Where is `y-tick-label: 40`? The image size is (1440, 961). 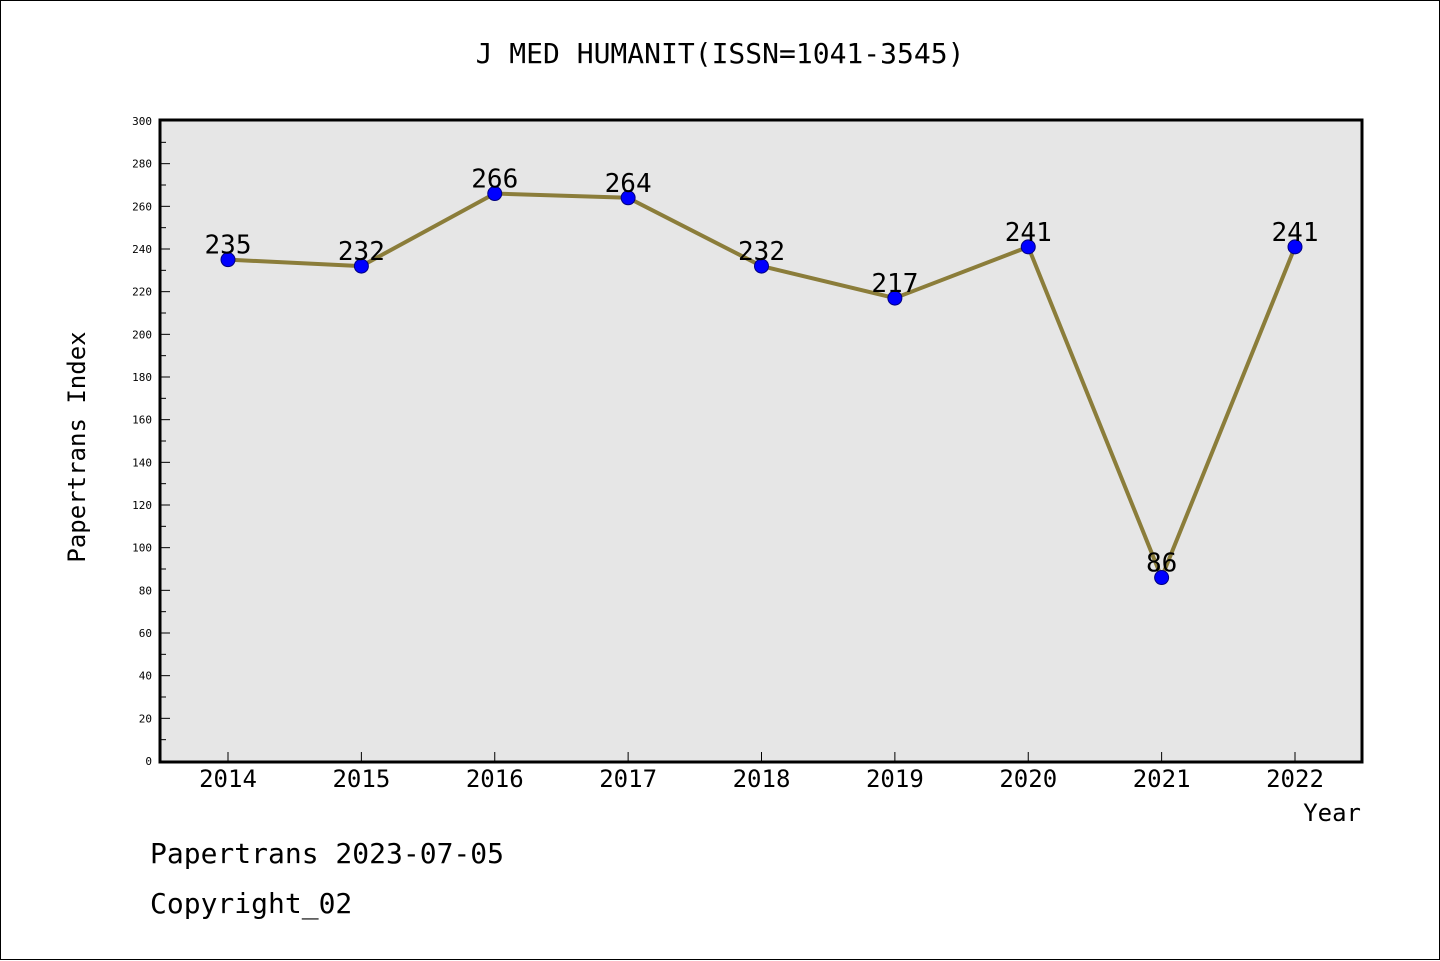
y-tick-label: 40 is located at coordinates (145, 676).